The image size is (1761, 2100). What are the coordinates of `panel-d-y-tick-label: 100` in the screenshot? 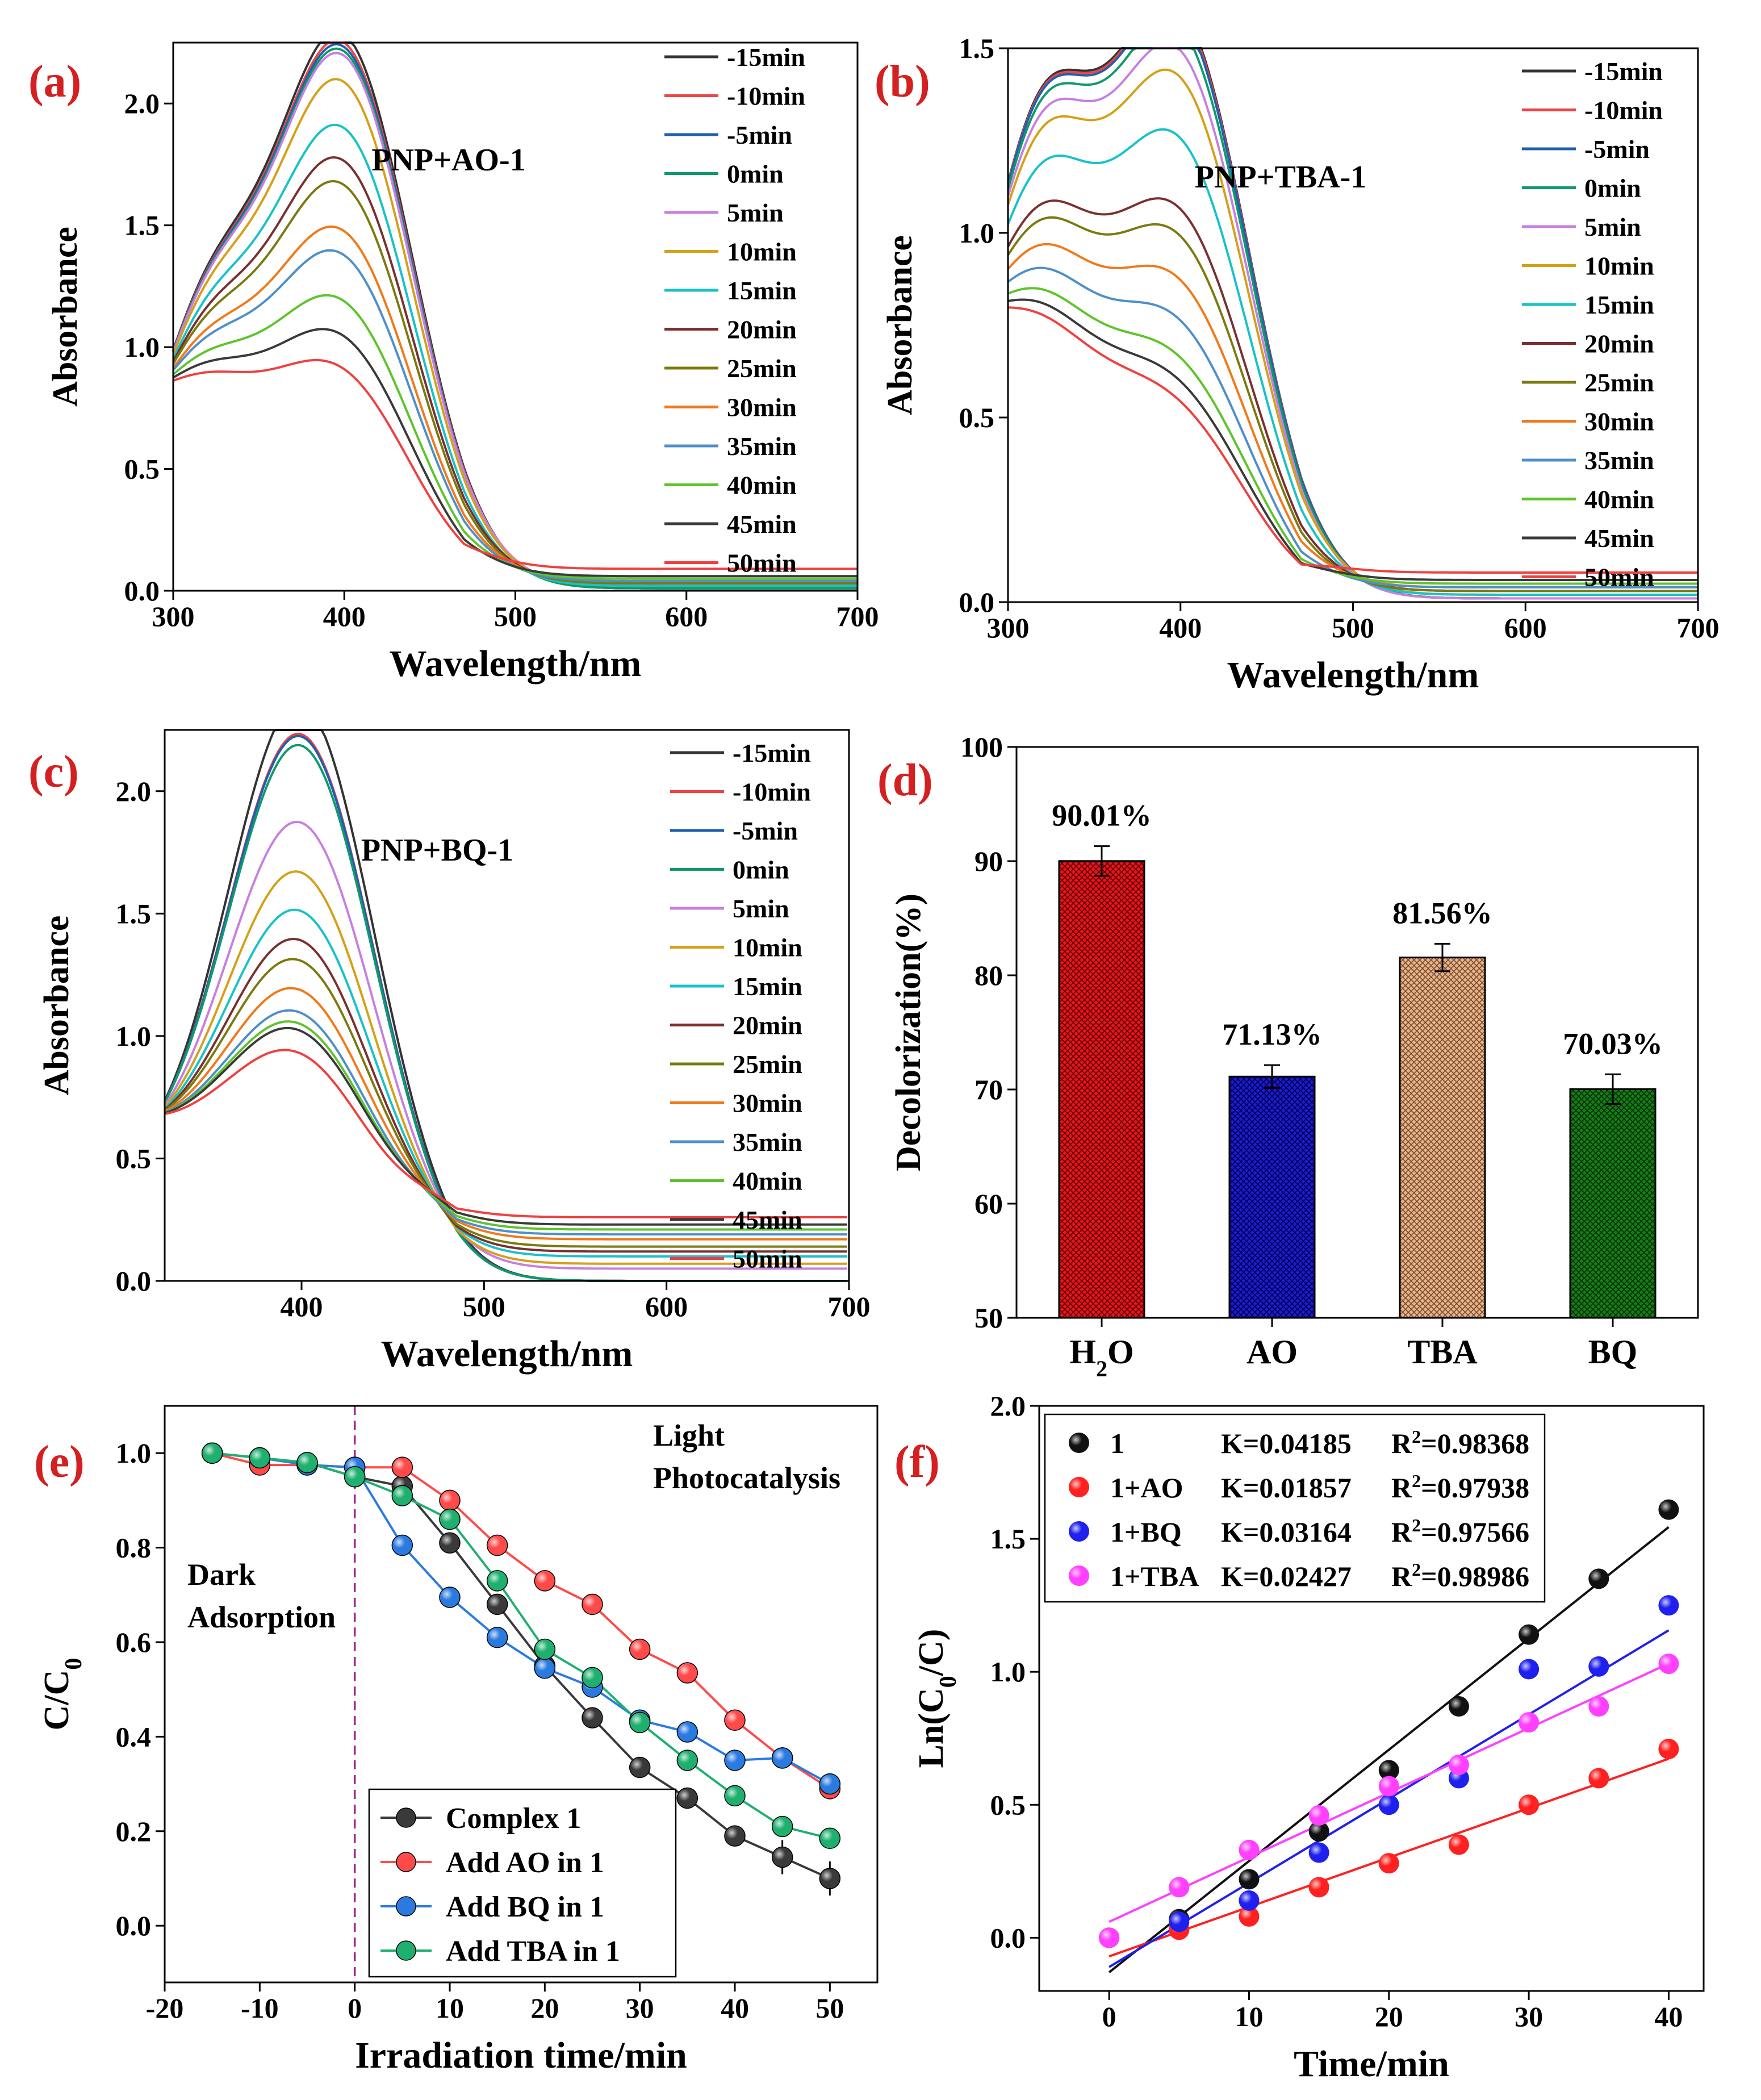 It's located at (981, 747).